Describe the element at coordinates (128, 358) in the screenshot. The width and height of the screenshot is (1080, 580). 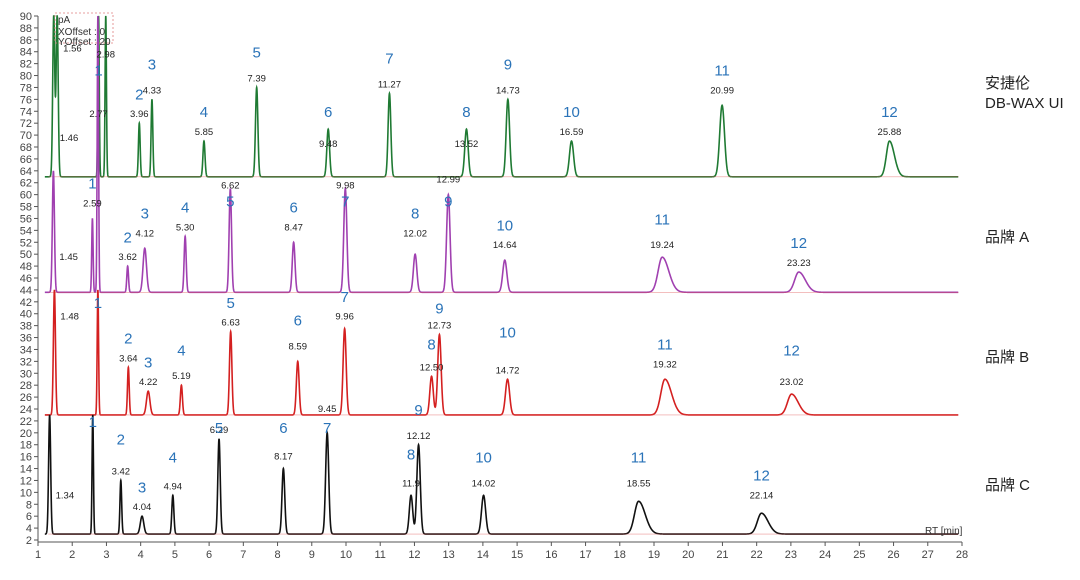
I see `peak-rt-label: 3.64` at that location.